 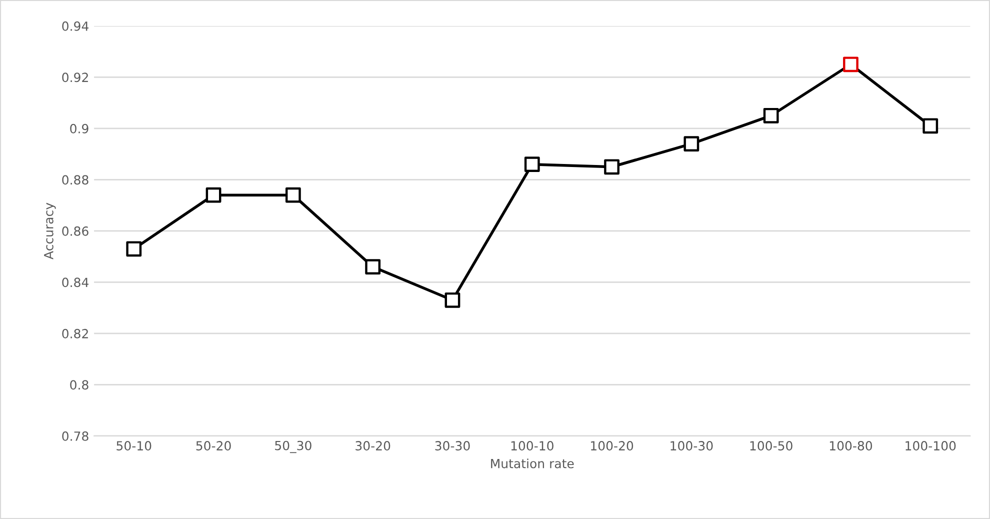 I want to click on x-tick-label: 50-20, so click(x=213, y=445).